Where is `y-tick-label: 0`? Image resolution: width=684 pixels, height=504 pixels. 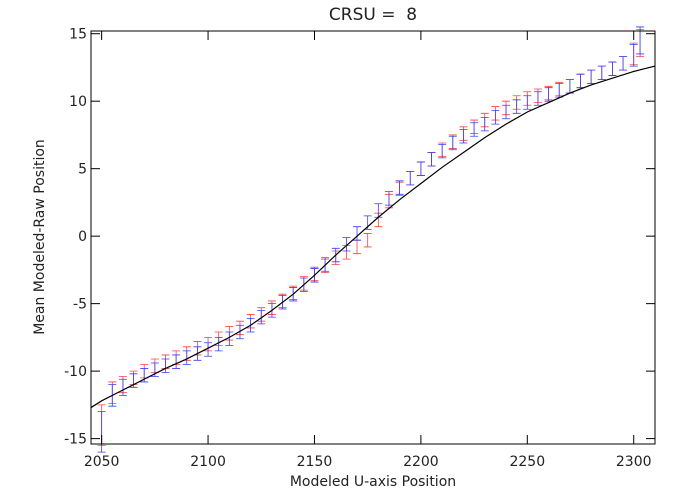 y-tick-label: 0 is located at coordinates (82, 237).